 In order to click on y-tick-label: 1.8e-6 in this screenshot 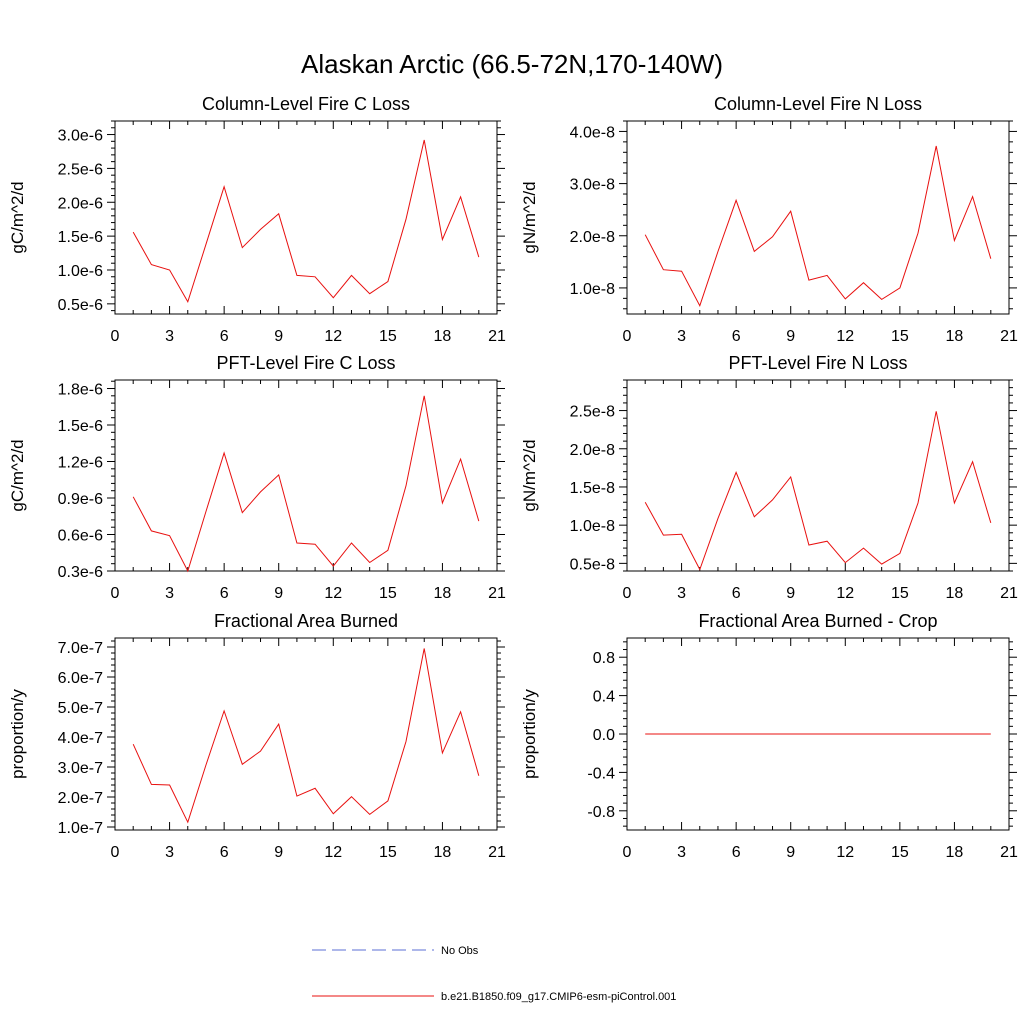, I will do `click(80, 390)`.